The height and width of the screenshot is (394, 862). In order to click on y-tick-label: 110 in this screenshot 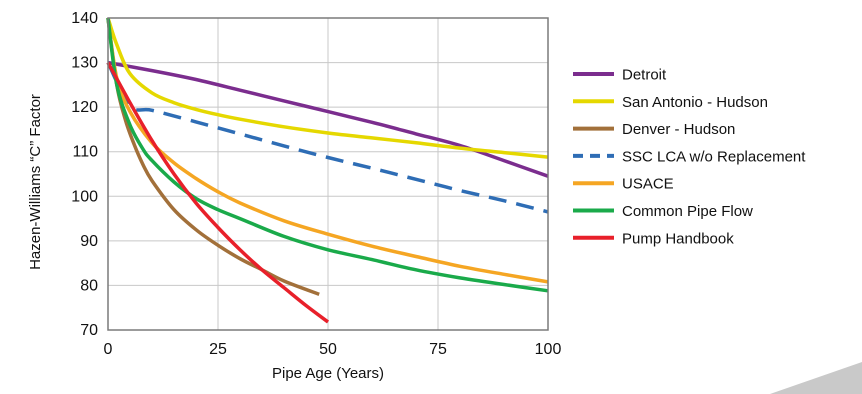, I will do `click(85, 152)`.